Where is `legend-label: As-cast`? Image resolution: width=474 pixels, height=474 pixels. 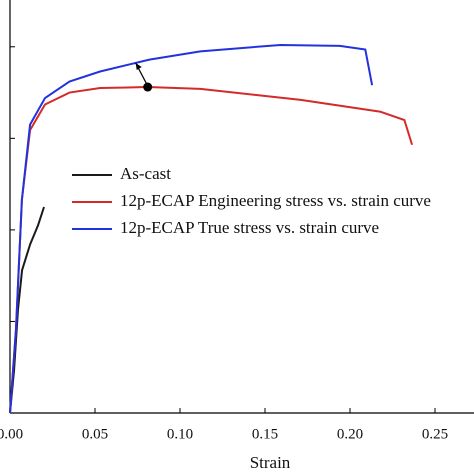
legend-label: As-cast is located at coordinates (145, 173).